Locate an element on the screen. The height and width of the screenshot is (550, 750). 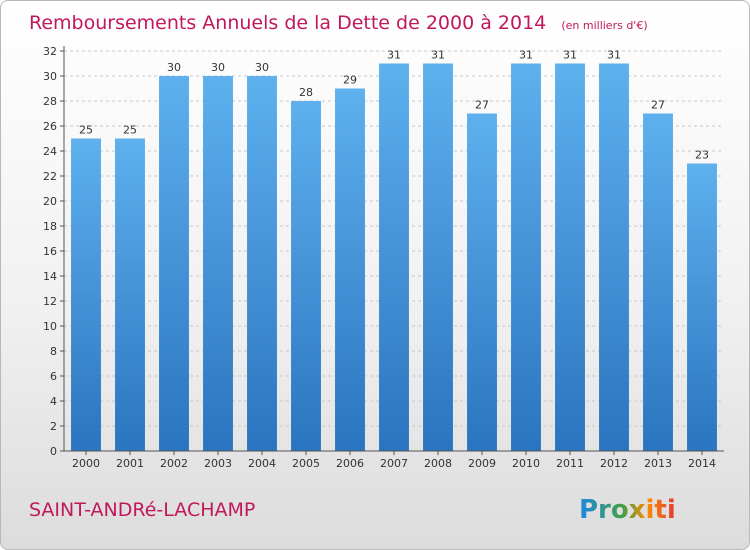
x-tick-label: 2005 is located at coordinates (306, 463).